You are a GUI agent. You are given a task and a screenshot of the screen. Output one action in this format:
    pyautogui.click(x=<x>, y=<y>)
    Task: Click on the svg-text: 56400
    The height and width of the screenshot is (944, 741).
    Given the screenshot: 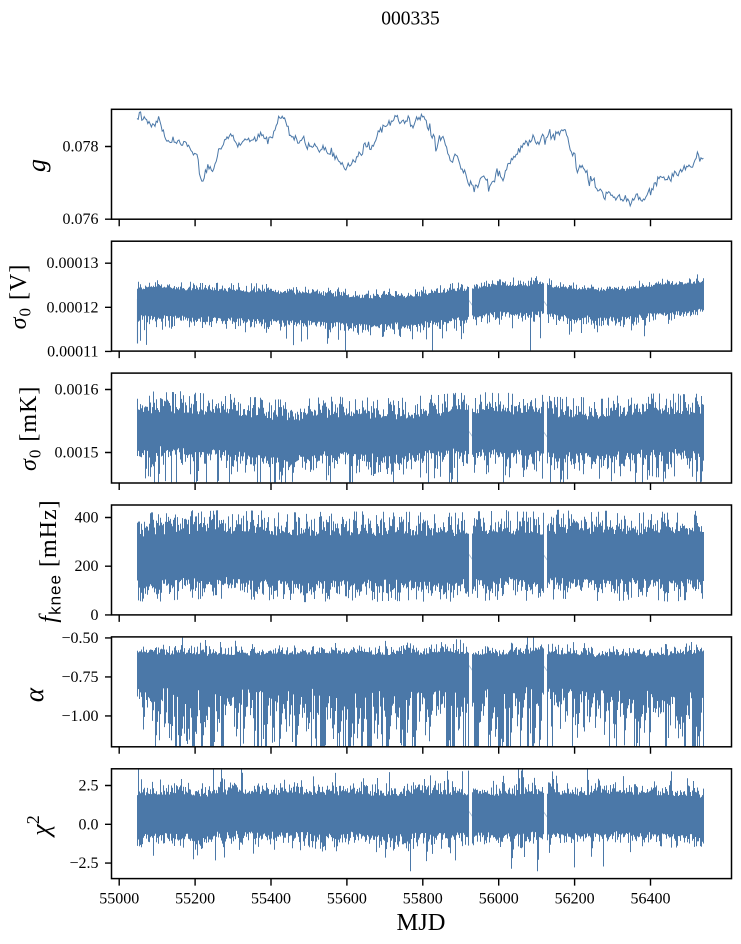 What is the action you would take?
    pyautogui.click(x=651, y=899)
    